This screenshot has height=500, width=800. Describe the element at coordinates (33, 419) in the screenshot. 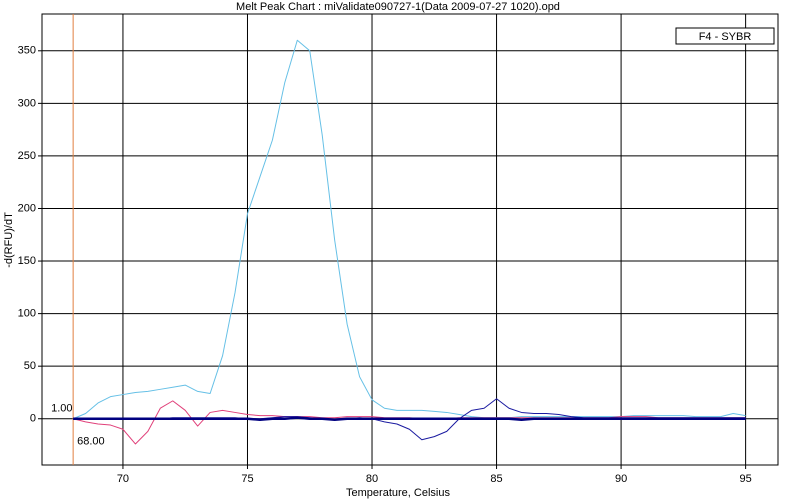

I see `y-tick-label: 0` at that location.